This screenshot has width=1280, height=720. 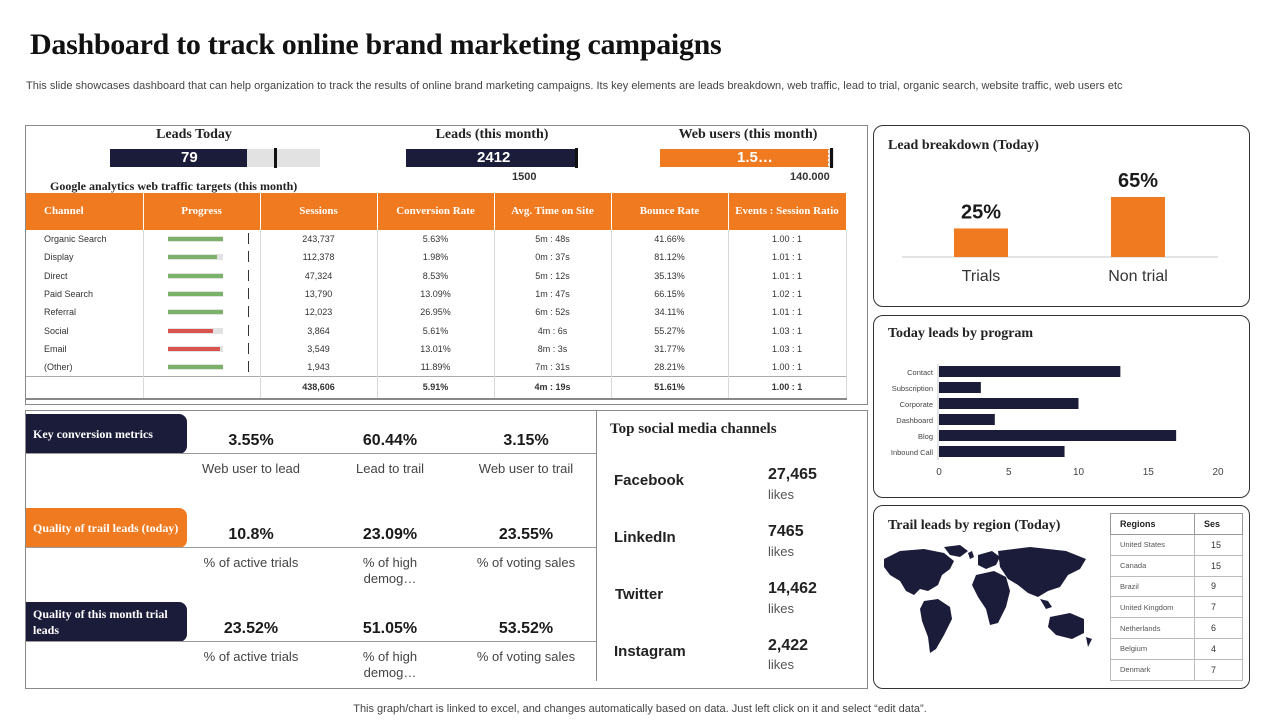 I want to click on ga-conversion: 13.09%, so click(x=436, y=294).